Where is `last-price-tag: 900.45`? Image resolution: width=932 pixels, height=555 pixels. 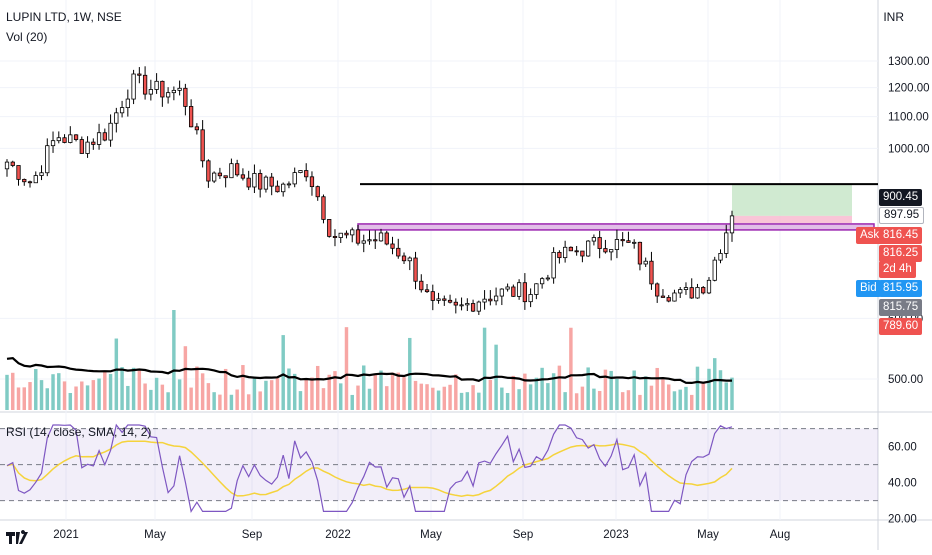
last-price-tag: 900.45 is located at coordinates (901, 197).